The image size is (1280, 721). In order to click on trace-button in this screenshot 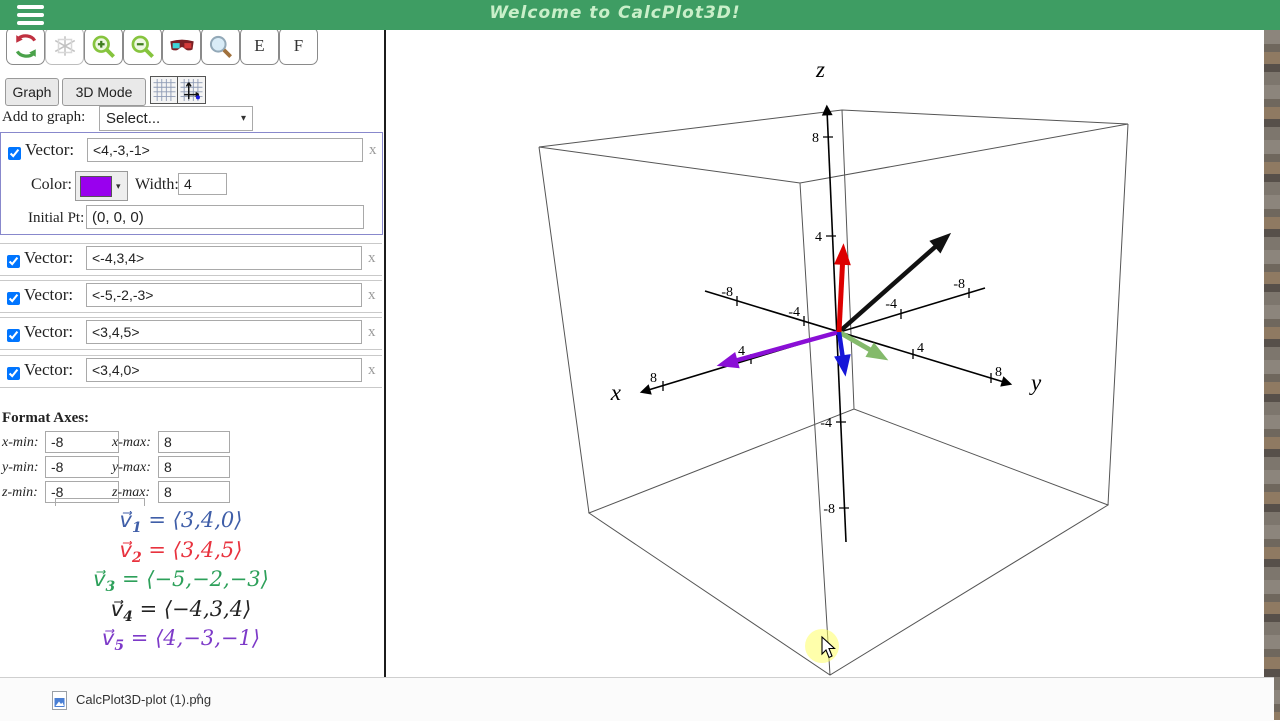, I will do `click(220, 46)`.